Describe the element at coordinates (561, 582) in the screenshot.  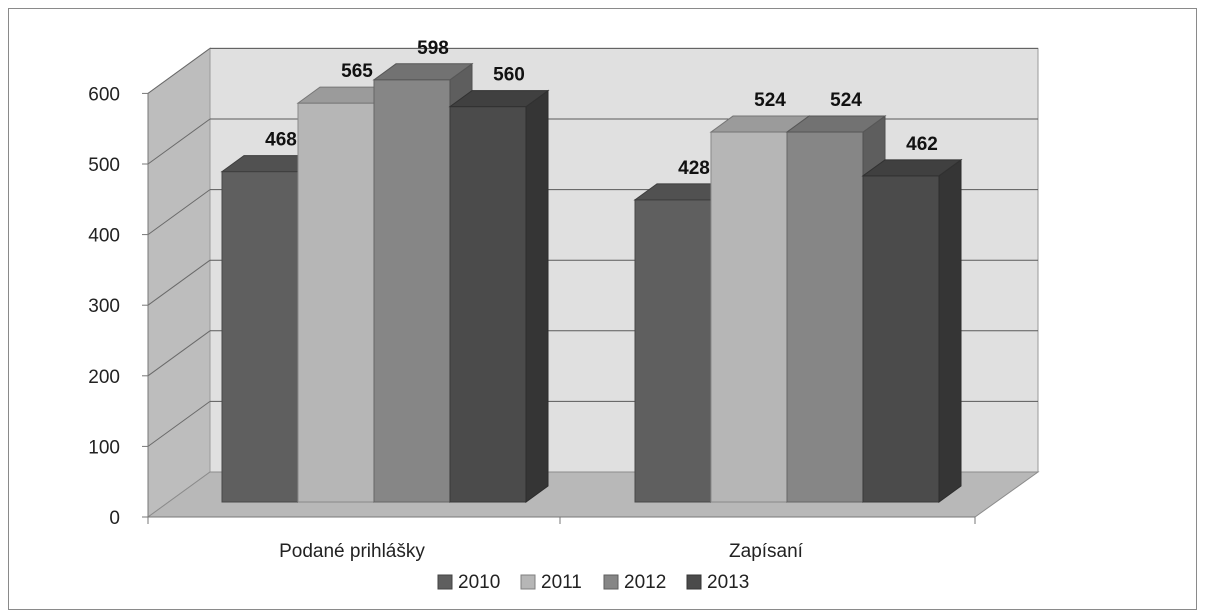
I see `legend-label-2011: 2011` at that location.